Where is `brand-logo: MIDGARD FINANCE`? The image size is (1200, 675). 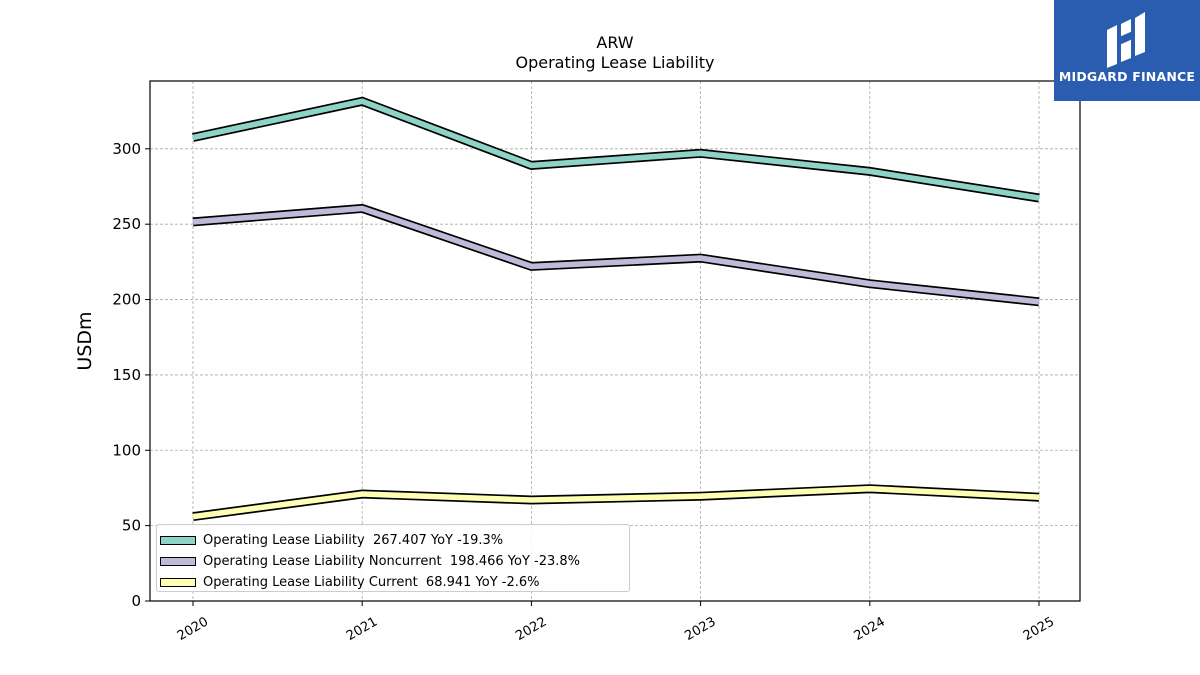
brand-logo: MIDGARD FINANCE is located at coordinates (1127, 50).